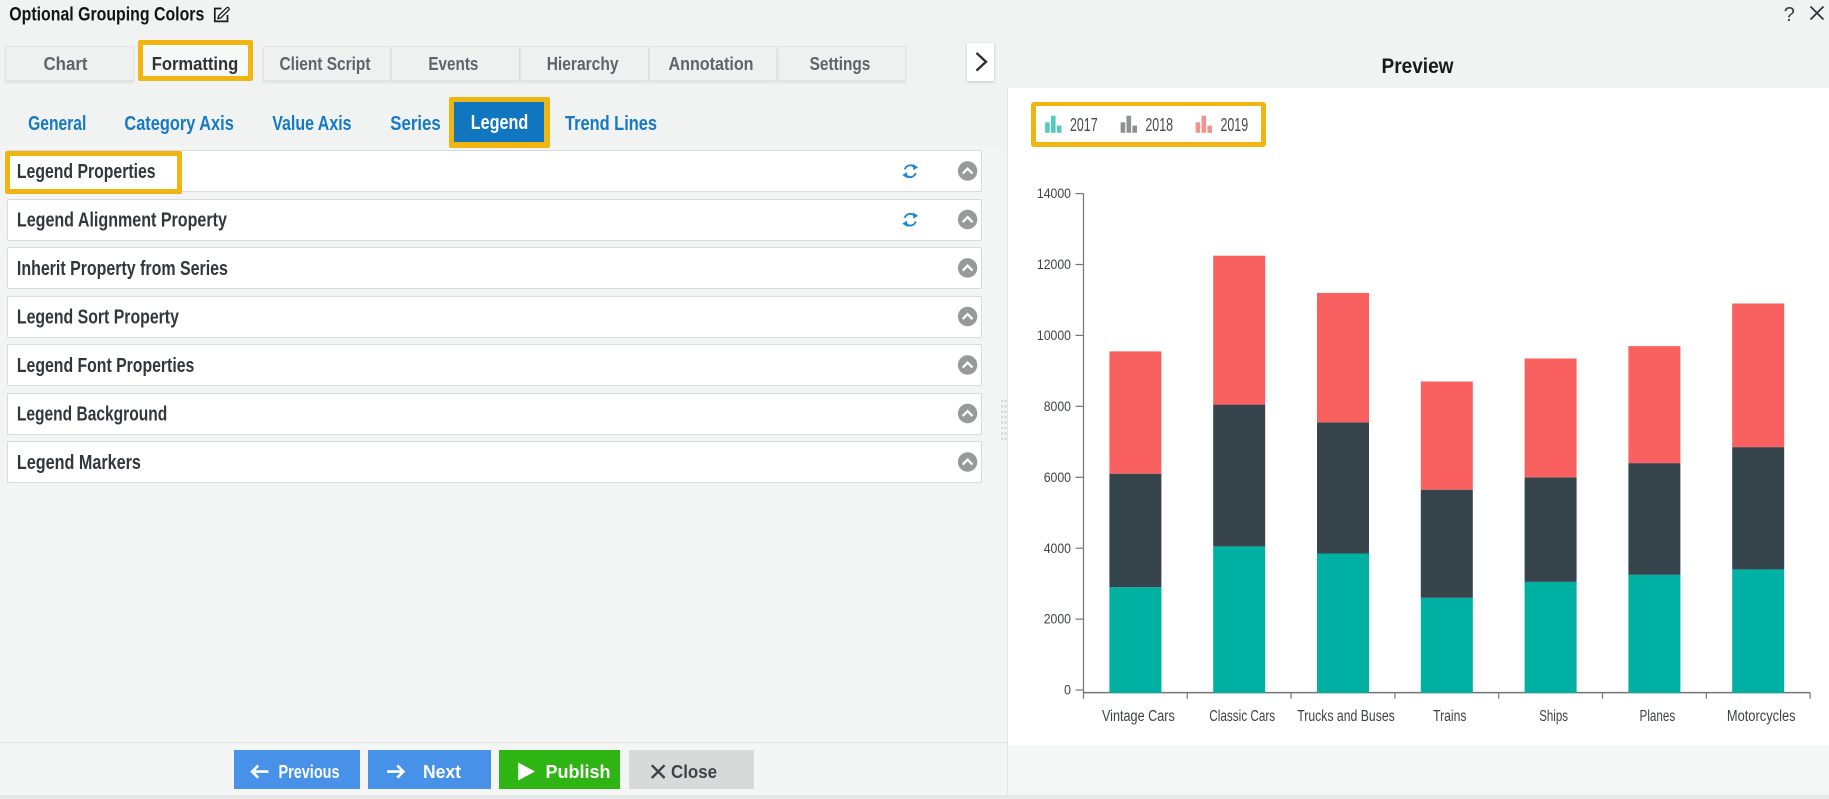  I want to click on svg-text: Preview, so click(1418, 66).